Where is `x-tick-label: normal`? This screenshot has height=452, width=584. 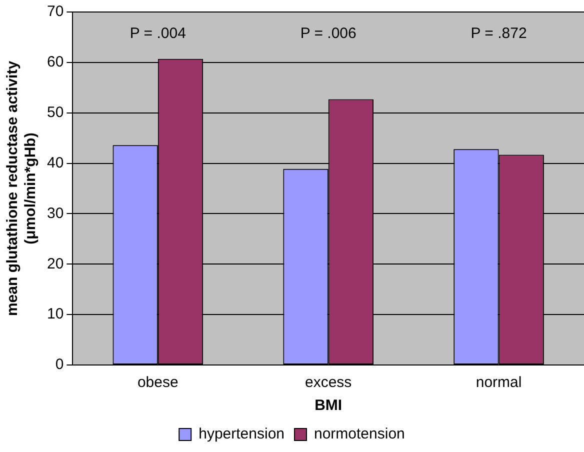
x-tick-label: normal is located at coordinates (499, 383).